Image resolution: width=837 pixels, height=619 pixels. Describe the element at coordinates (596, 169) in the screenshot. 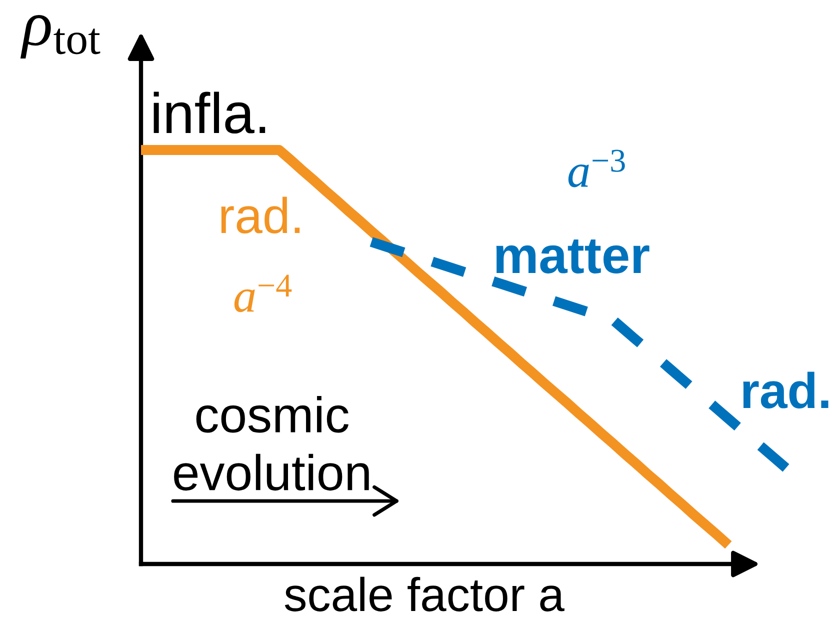

I see `annotation: a$^{−3}$` at that location.